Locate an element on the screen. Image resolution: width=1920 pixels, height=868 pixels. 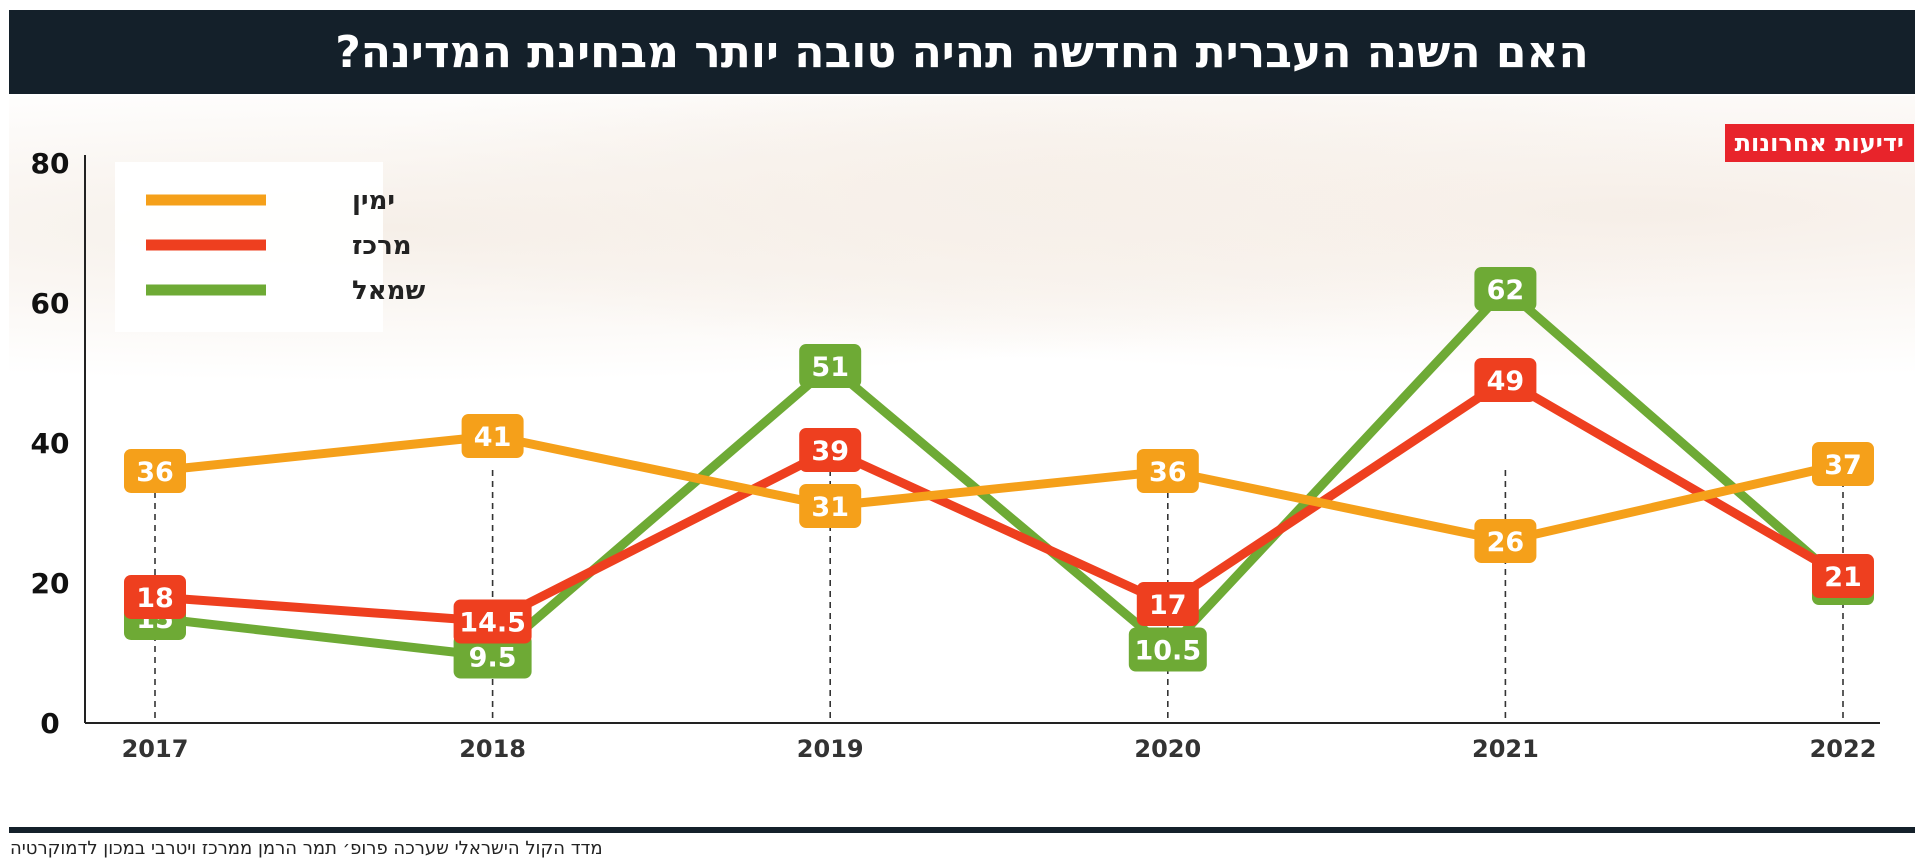
data-point: 10.5 is located at coordinates (1167, 649).